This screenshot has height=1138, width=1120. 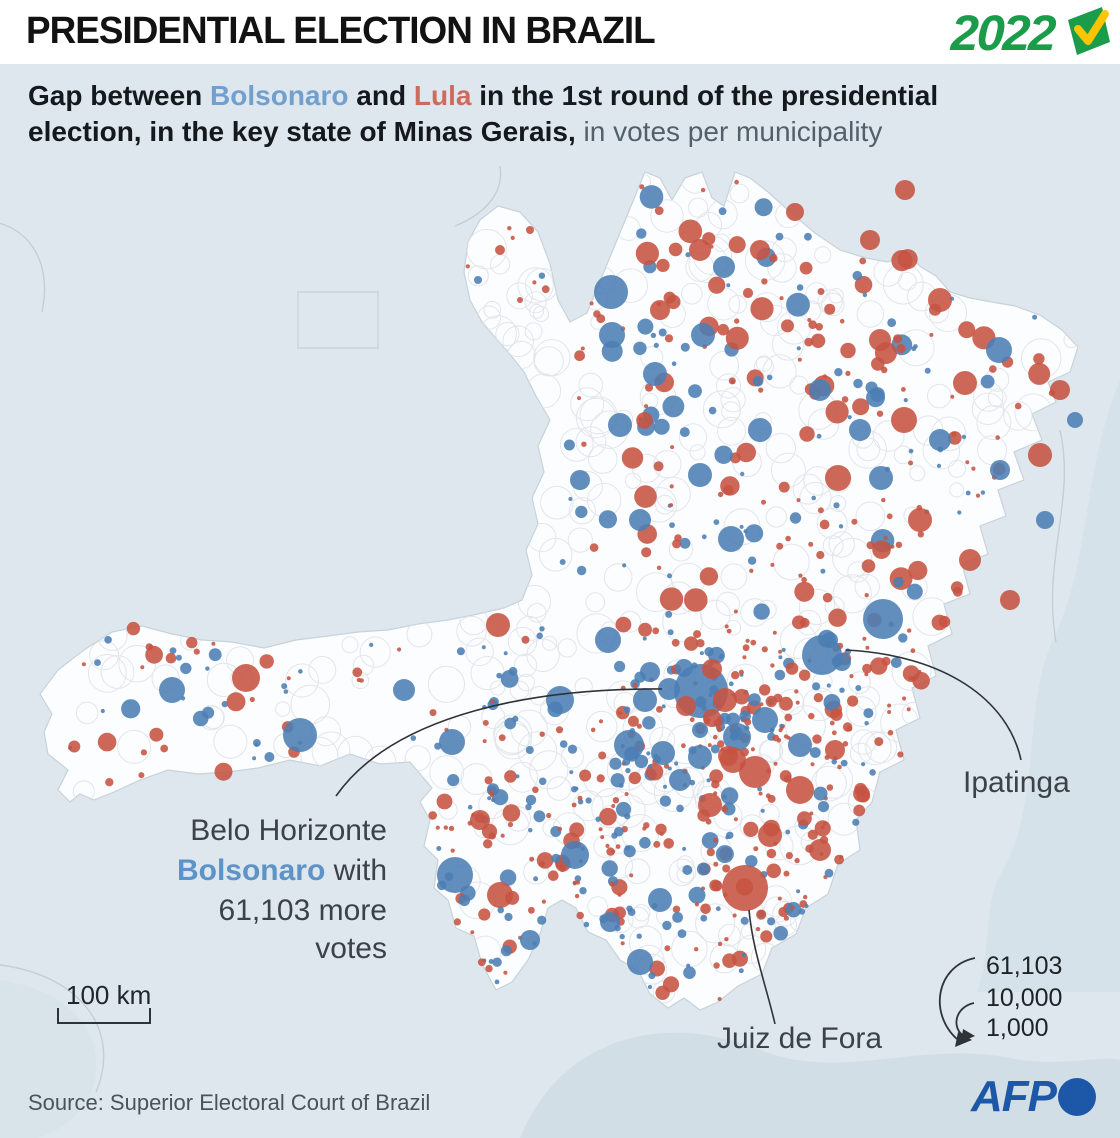 What do you see at coordinates (381, 95) in the screenshot?
I see `subtitle-and: and` at bounding box center [381, 95].